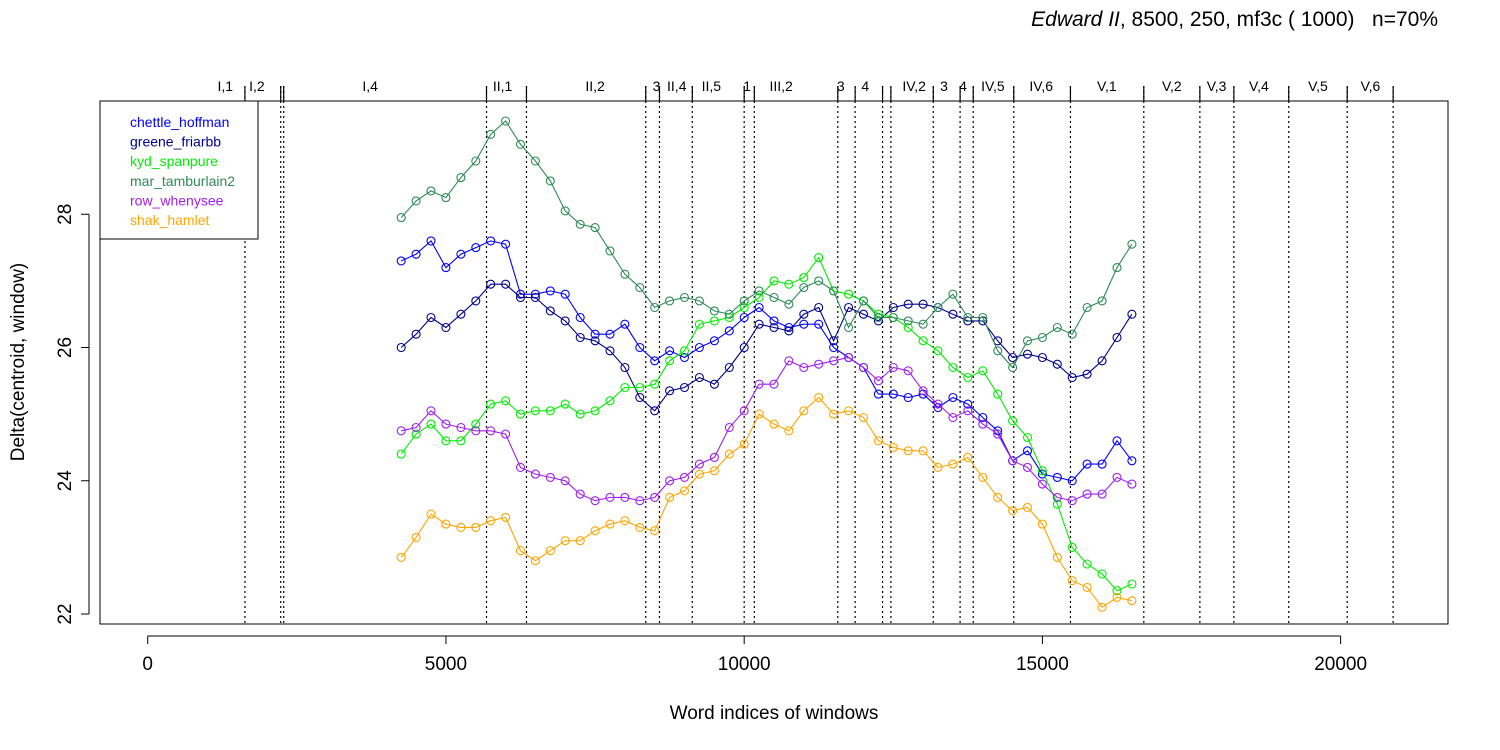  I want to click on chart-title-text: Edward II, 8500, 250, mf3c ( 1000) n=70%, so click(1234, 19).